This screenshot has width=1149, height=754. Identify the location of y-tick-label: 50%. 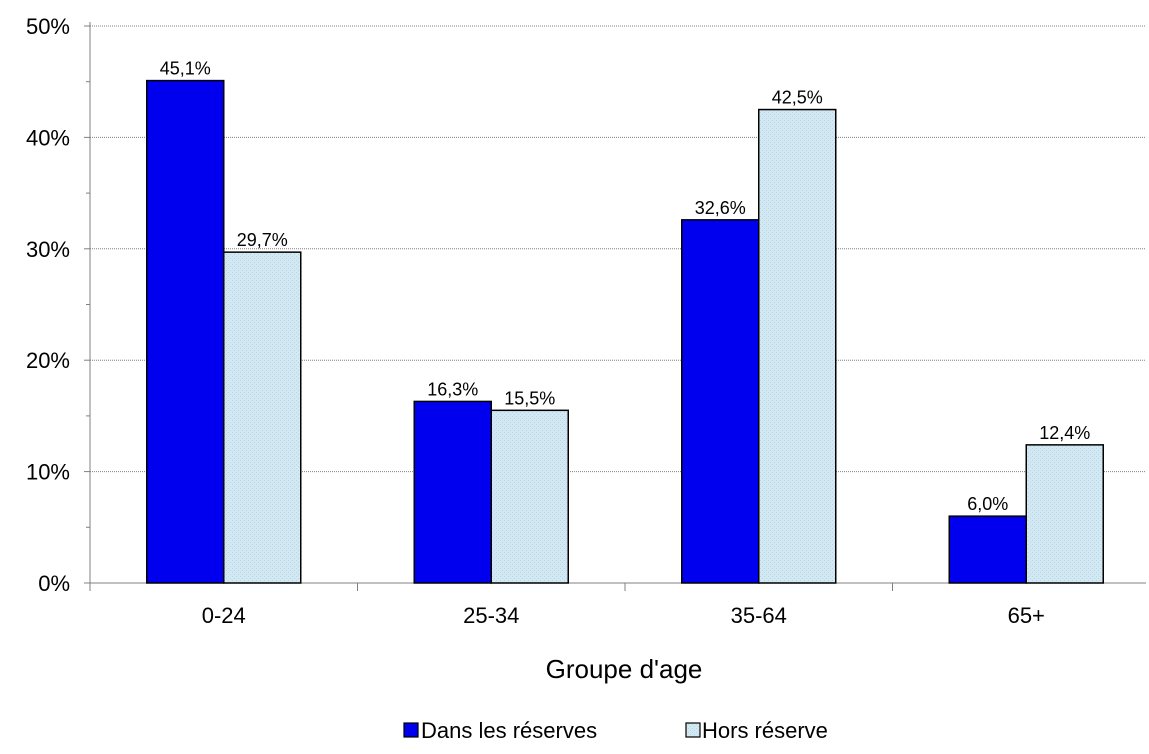
(48, 26).